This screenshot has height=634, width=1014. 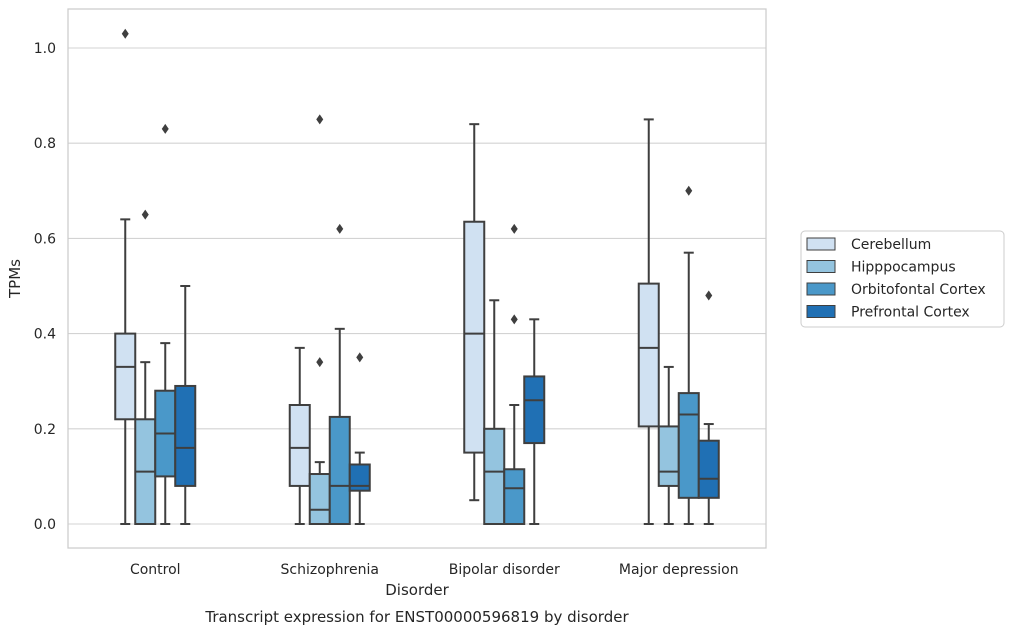 What do you see at coordinates (330, 570) in the screenshot?
I see `x-tick-label: Schizophrenia` at bounding box center [330, 570].